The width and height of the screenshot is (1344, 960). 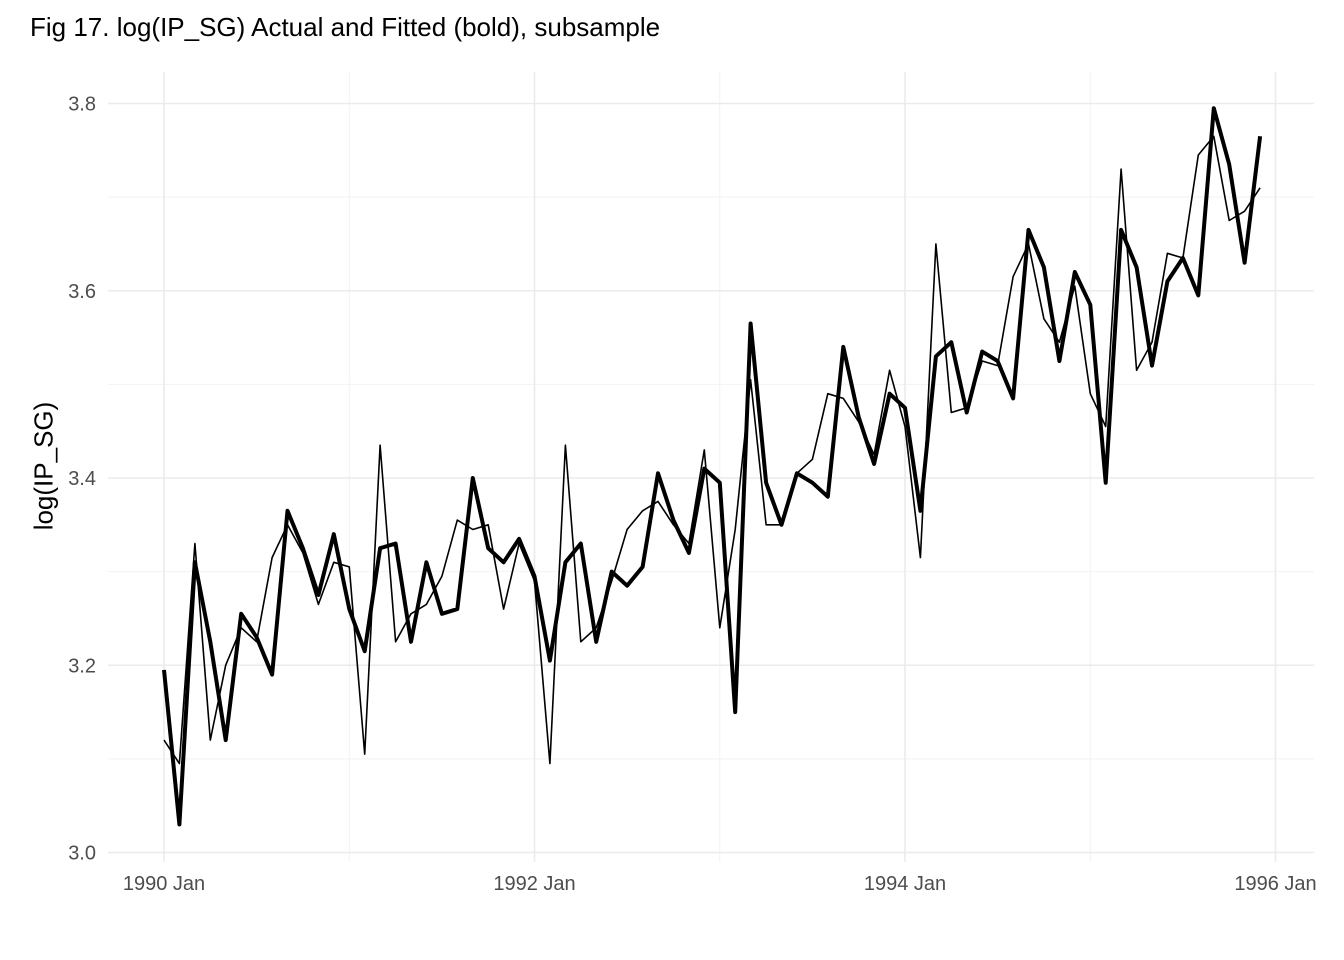 What do you see at coordinates (82, 854) in the screenshot?
I see `y-tick-label: 3.0` at bounding box center [82, 854].